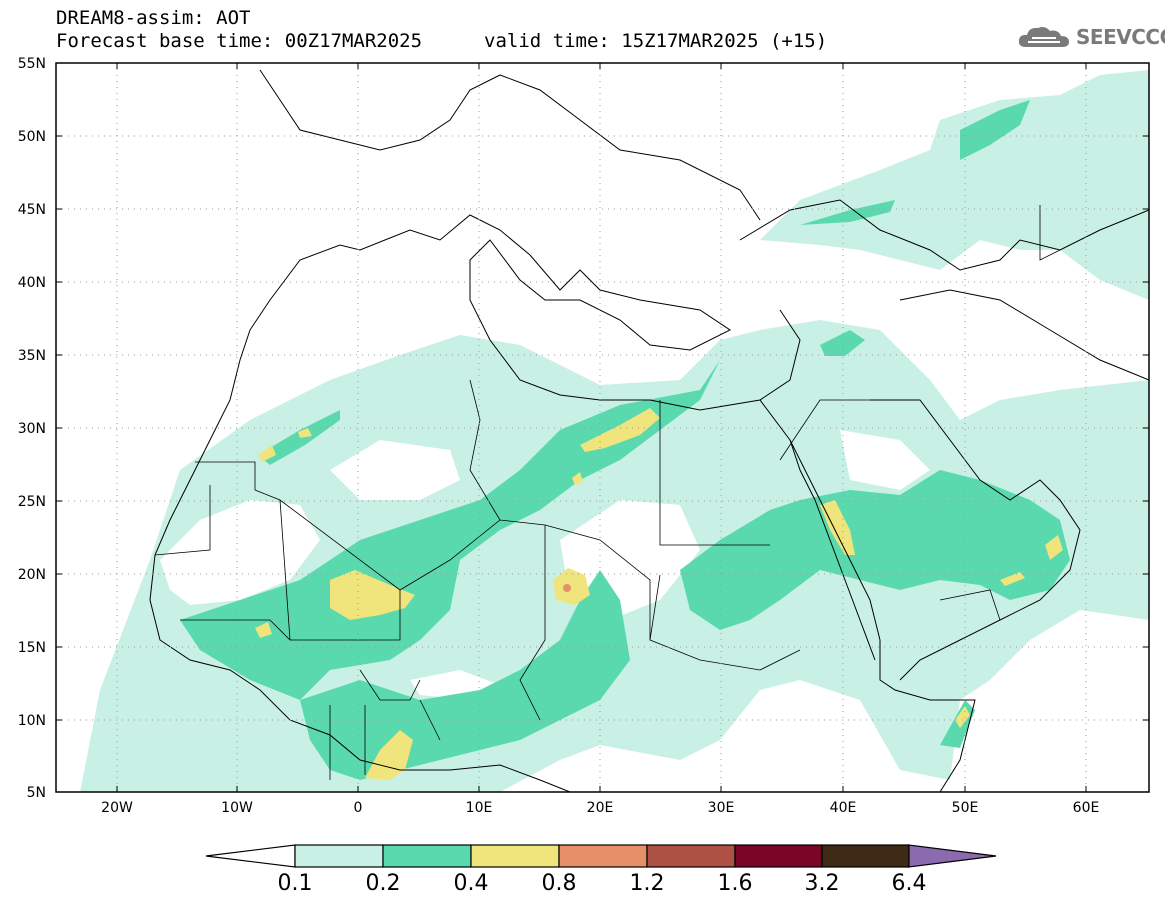 This screenshot has width=1165, height=905. I want to click on colorbar-labels: 0.1 0.2 0.4 0.8 1.2 1.6 3.2 6.4, so click(602, 883).